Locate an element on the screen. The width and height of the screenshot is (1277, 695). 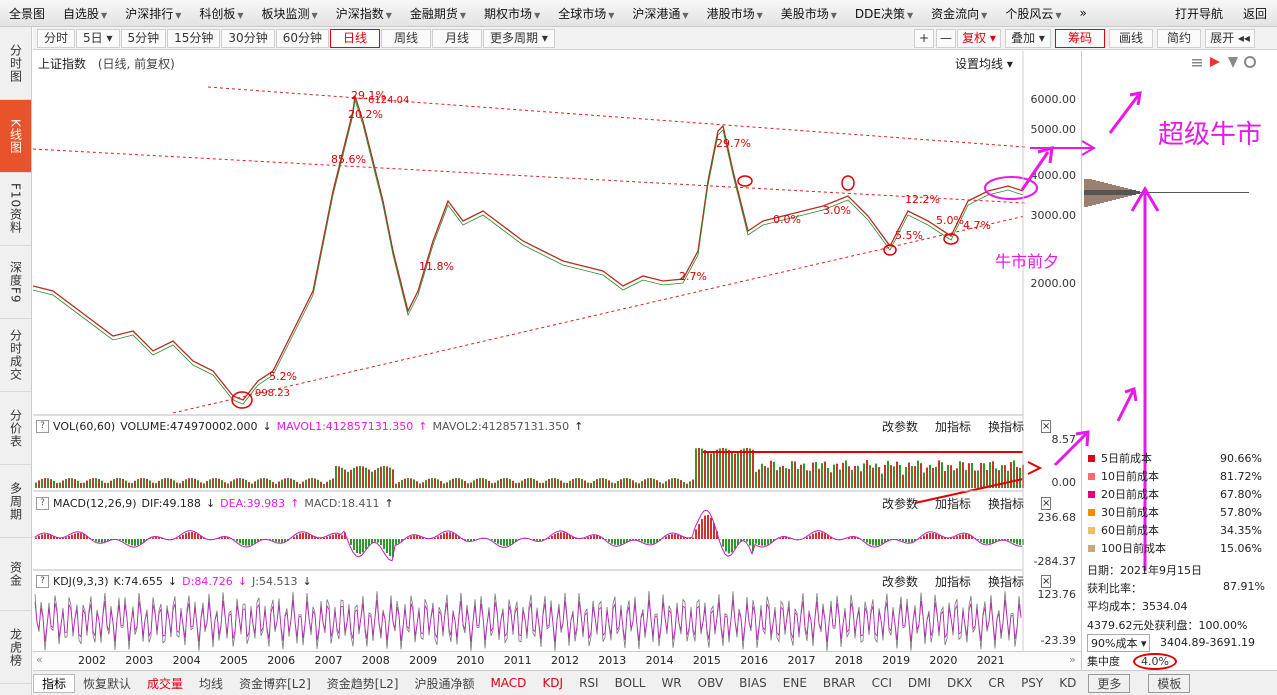
set-ma-button: 设置均线 ▾ is located at coordinates (984, 64).